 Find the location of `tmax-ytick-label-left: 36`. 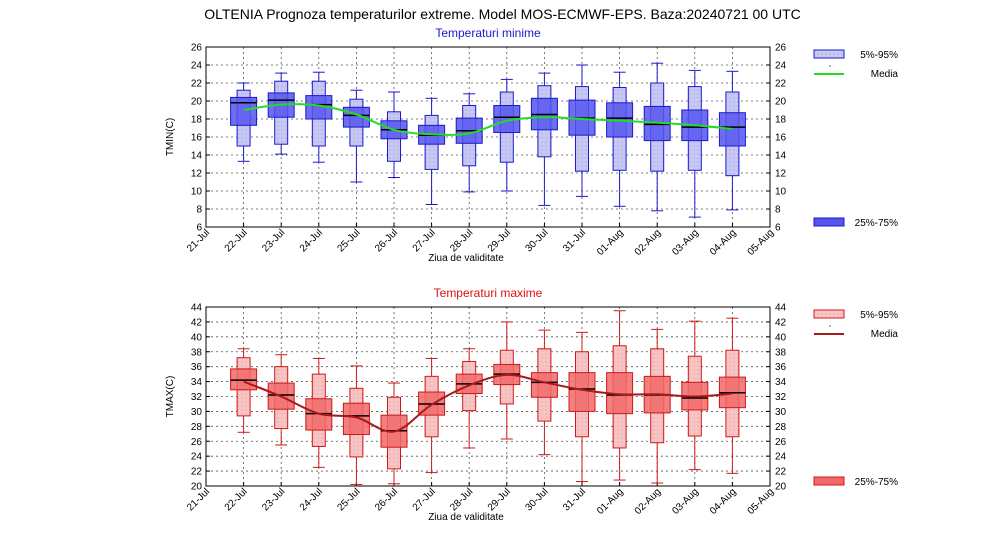

tmax-ytick-label-left: 36 is located at coordinates (197, 367).